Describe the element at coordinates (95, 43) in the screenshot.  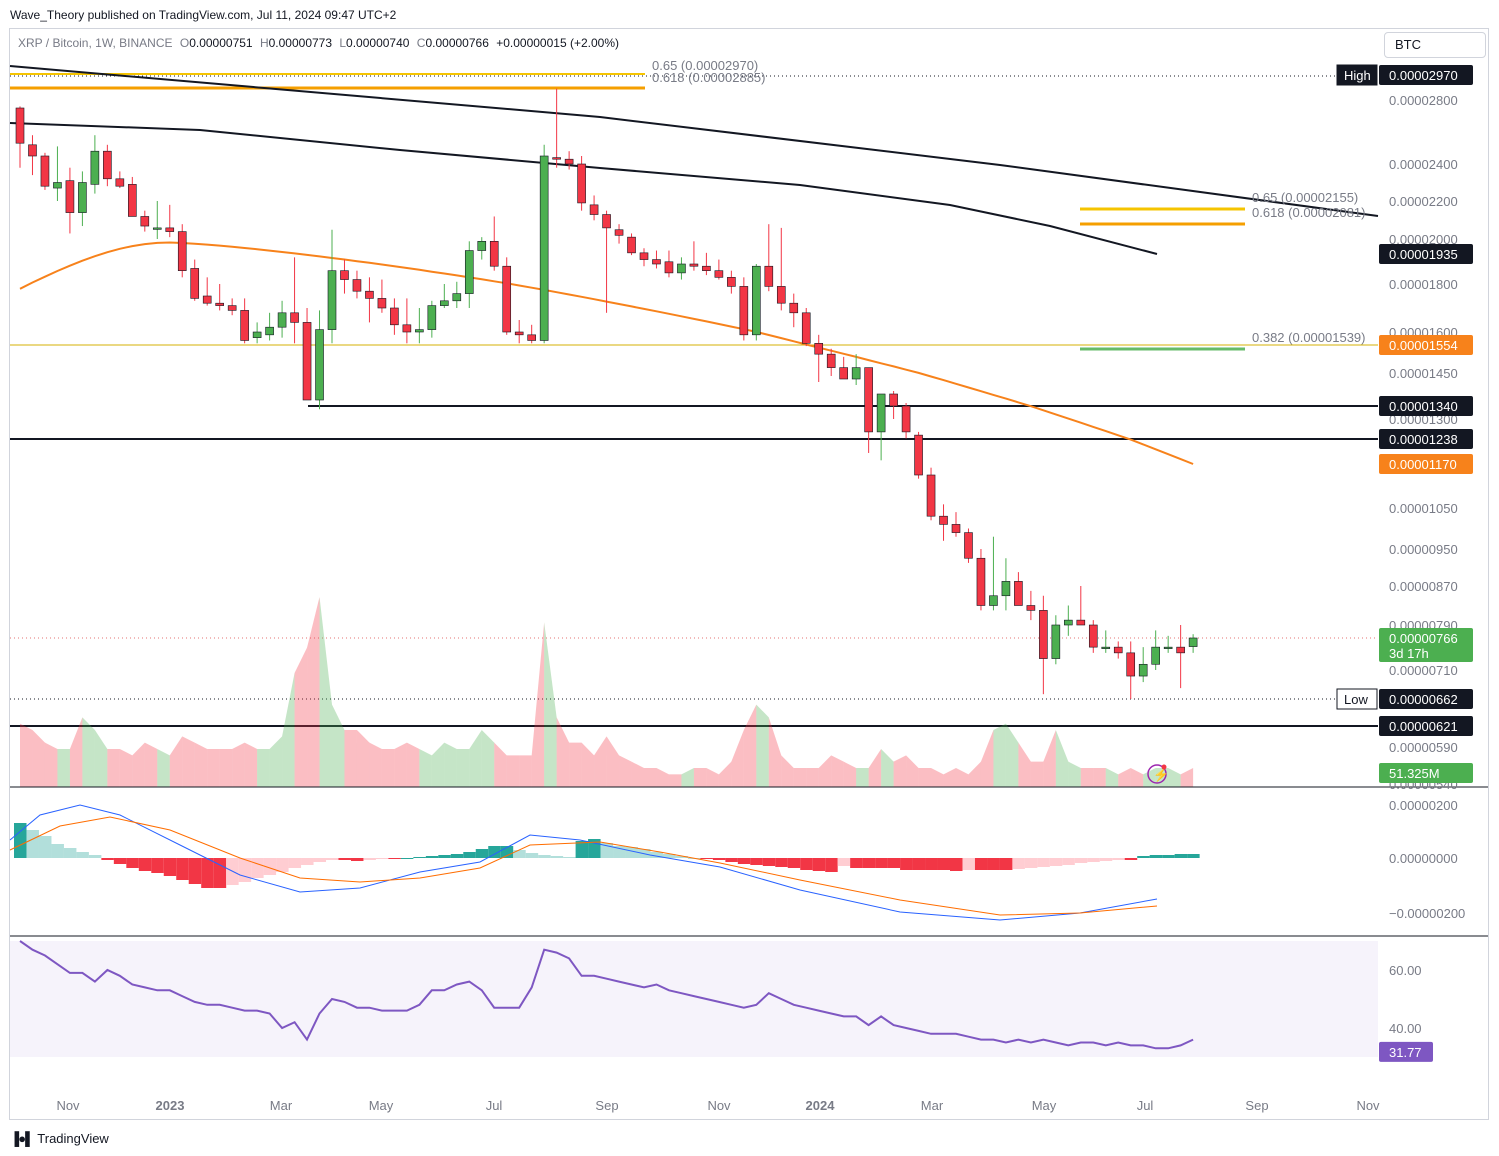
I see `symbol-label: XRP / Bitcoin, 1W, BINANCE` at that location.